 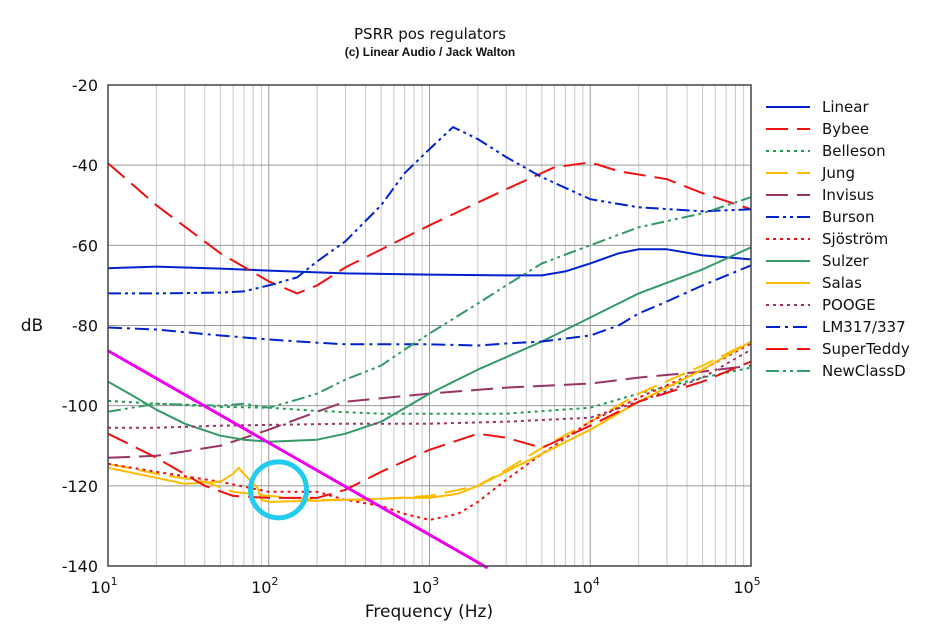 I want to click on legend-label: Jung, so click(x=838, y=173).